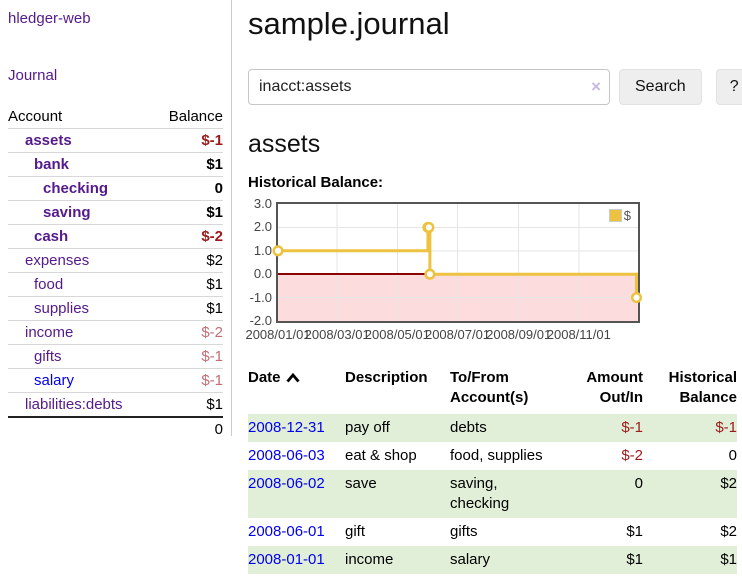 This screenshot has height=582, width=742. Describe the element at coordinates (457, 334) in the screenshot. I see `x-axis-tick-label: 2008/07/01` at that location.